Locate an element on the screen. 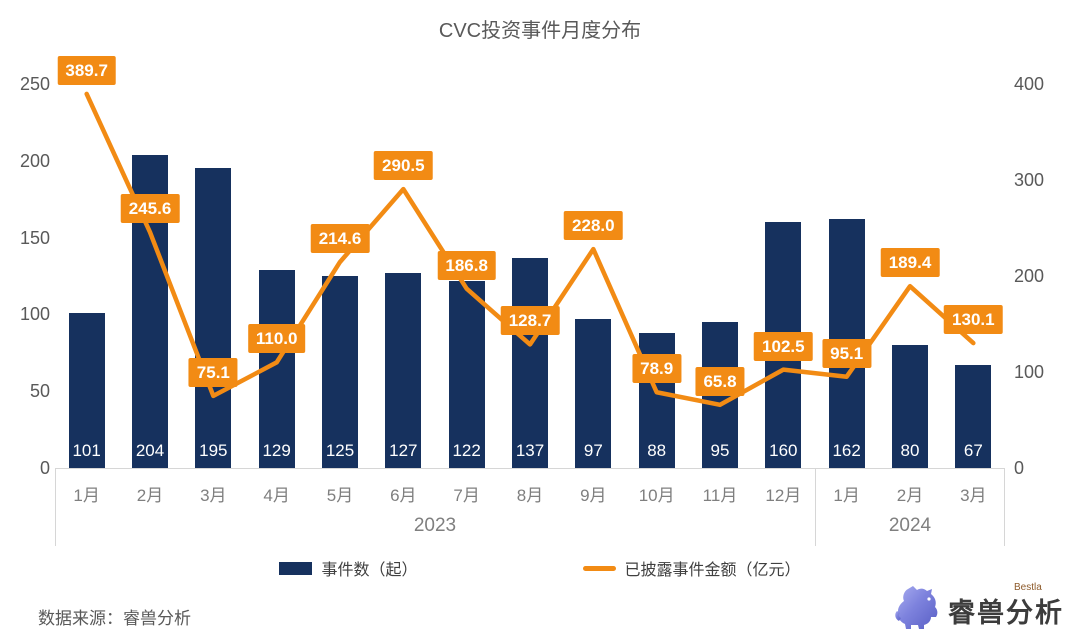 The height and width of the screenshot is (638, 1080). month-label: 6月 is located at coordinates (403, 495).